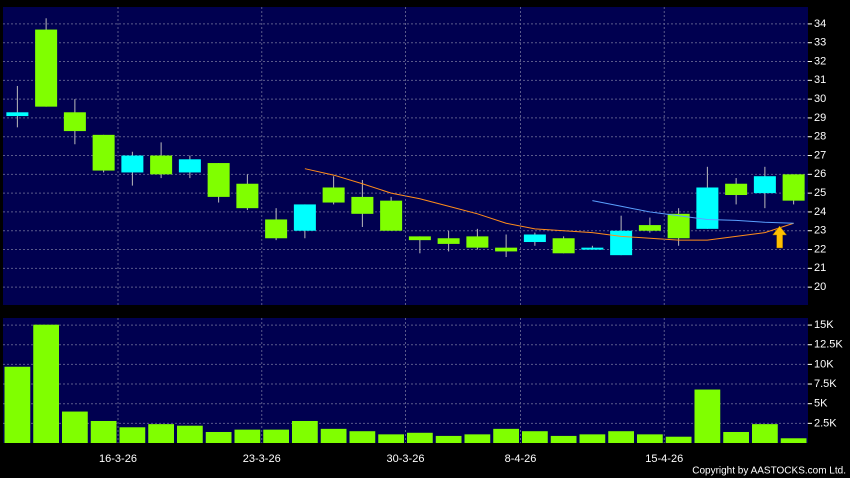  What do you see at coordinates (820, 118) in the screenshot?
I see `y-tick-label: 29` at bounding box center [820, 118].